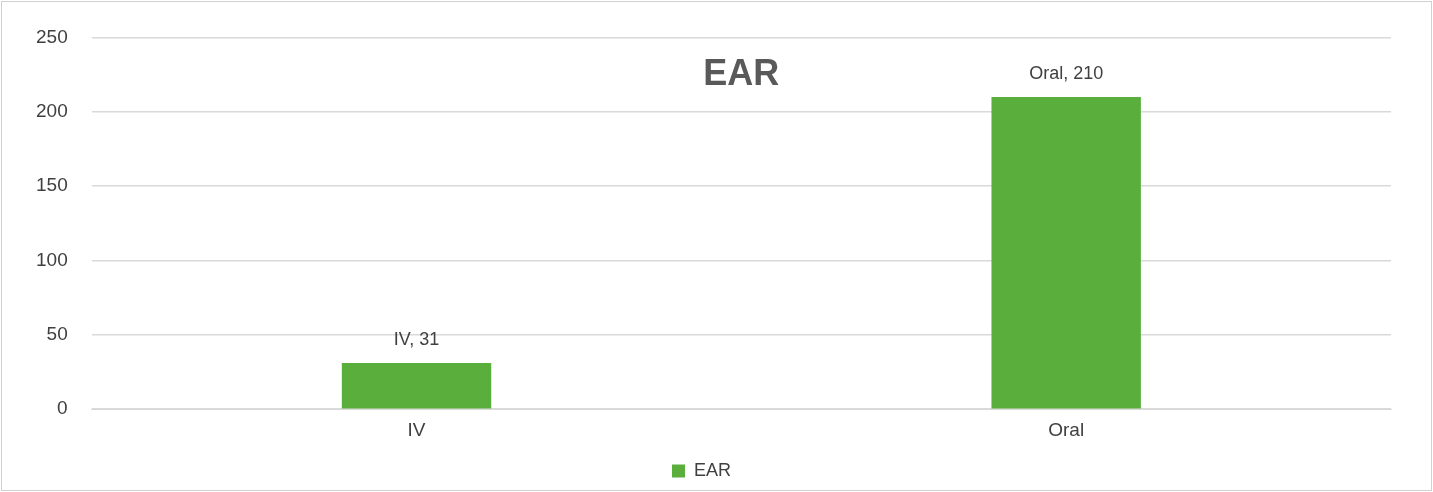 The image size is (1433, 492). I want to click on legend-label: EAR, so click(712, 469).